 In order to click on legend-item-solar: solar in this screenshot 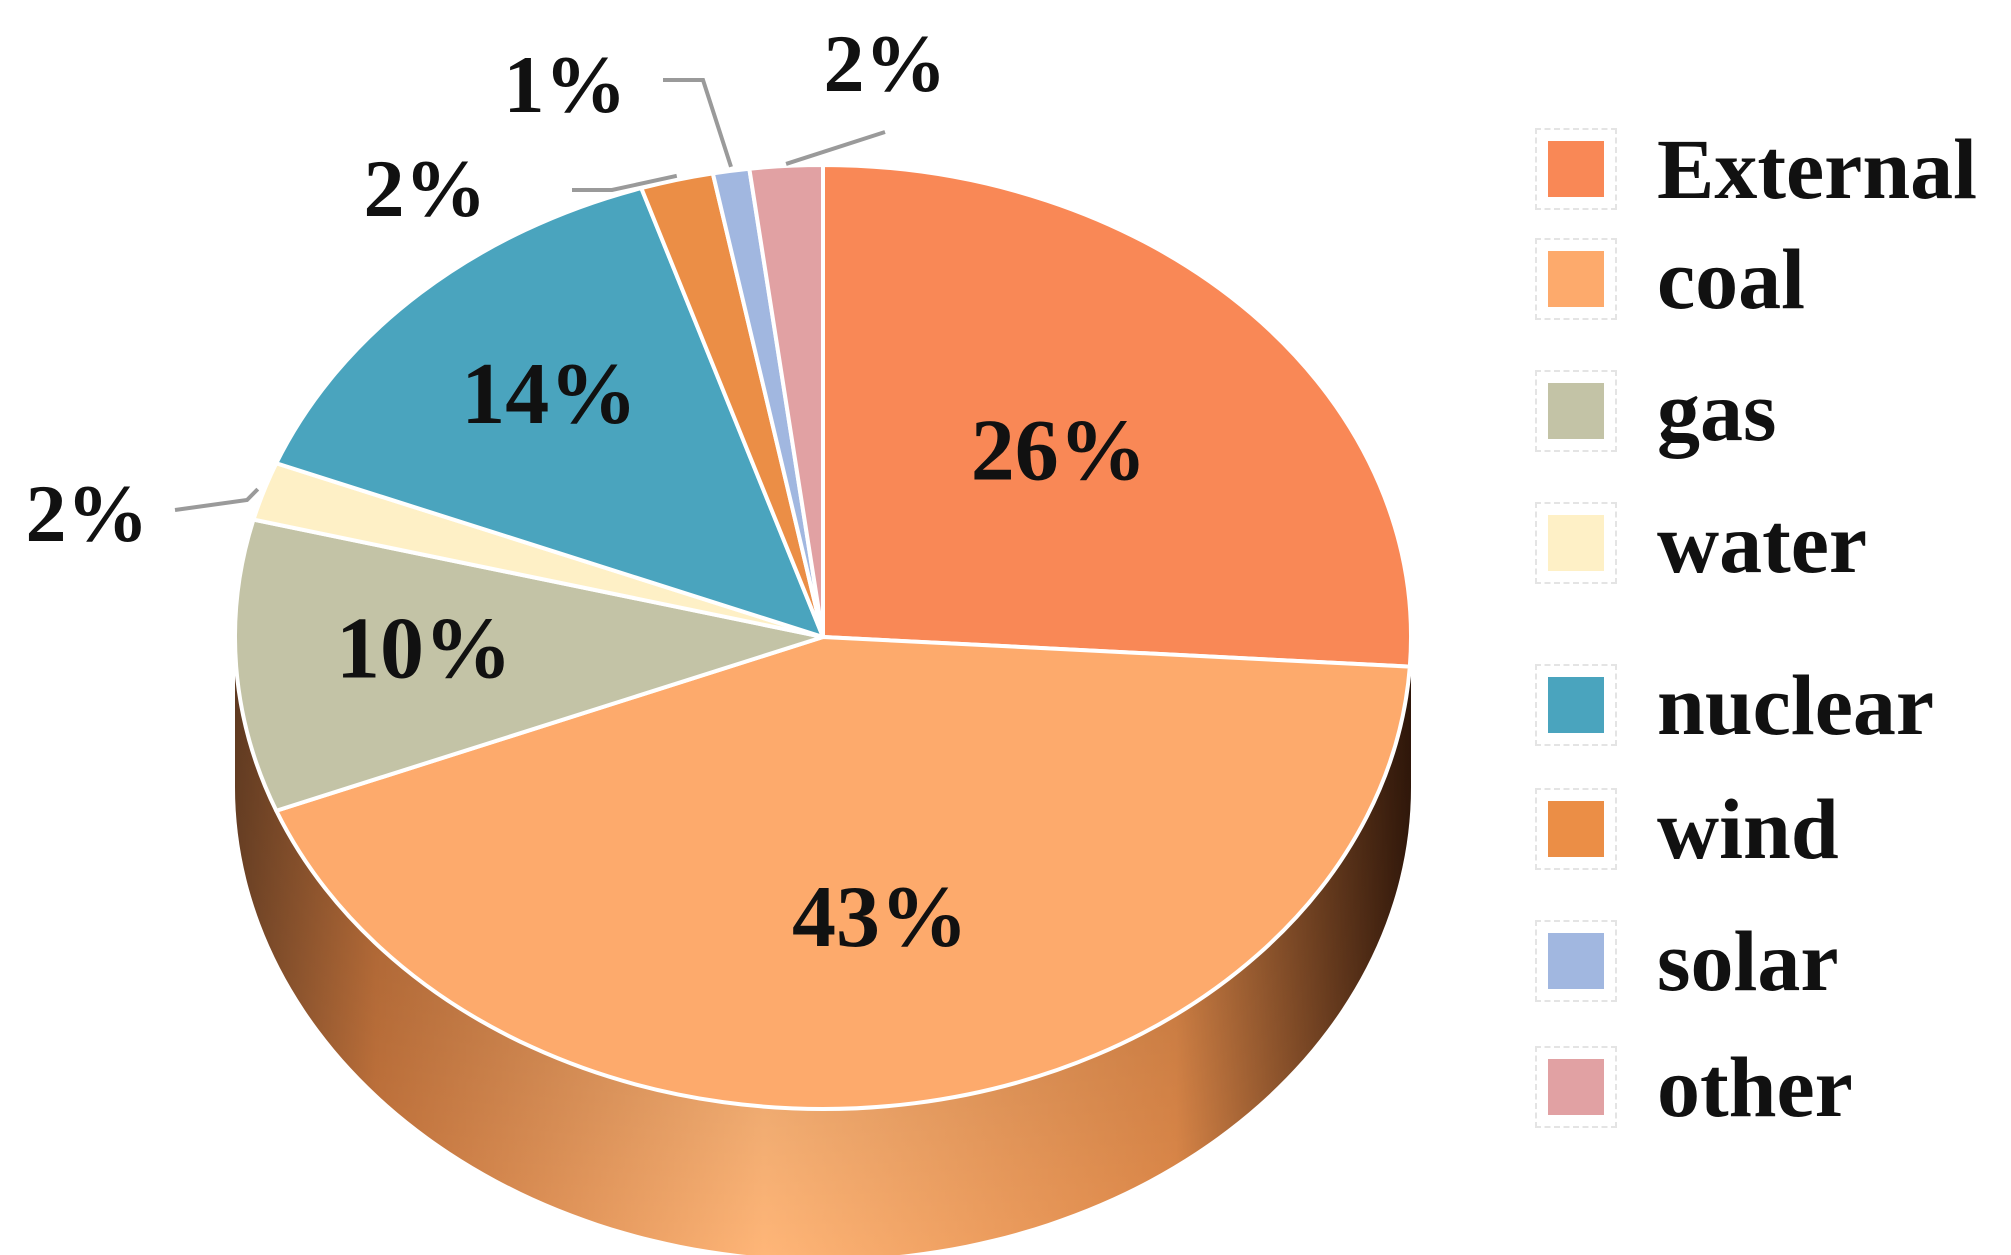, I will do `click(1687, 961)`.